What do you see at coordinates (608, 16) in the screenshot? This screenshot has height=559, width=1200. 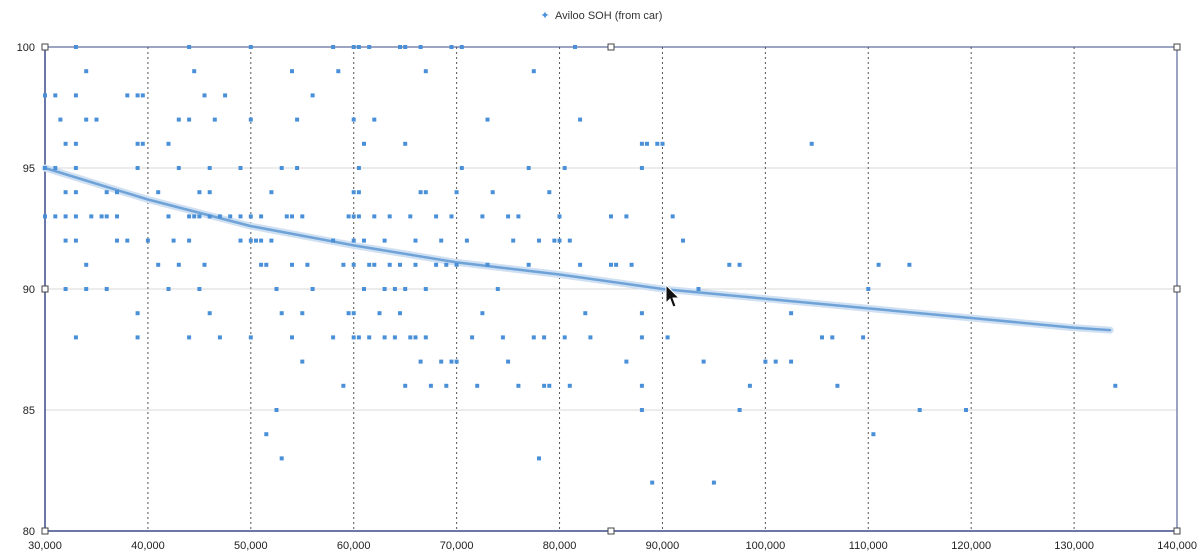 I see `legend-label: Aviloo SOH (from car)` at bounding box center [608, 16].